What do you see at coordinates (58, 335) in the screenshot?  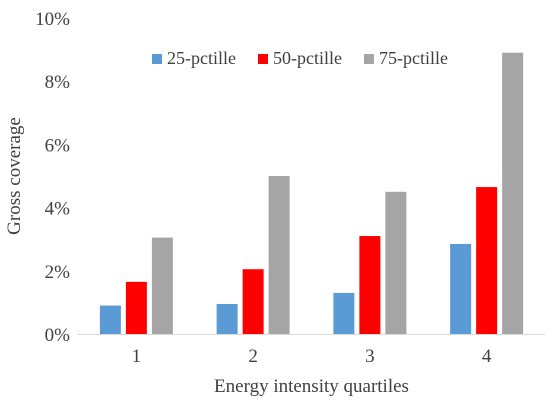 I see `y-tick-label: 0%` at bounding box center [58, 335].